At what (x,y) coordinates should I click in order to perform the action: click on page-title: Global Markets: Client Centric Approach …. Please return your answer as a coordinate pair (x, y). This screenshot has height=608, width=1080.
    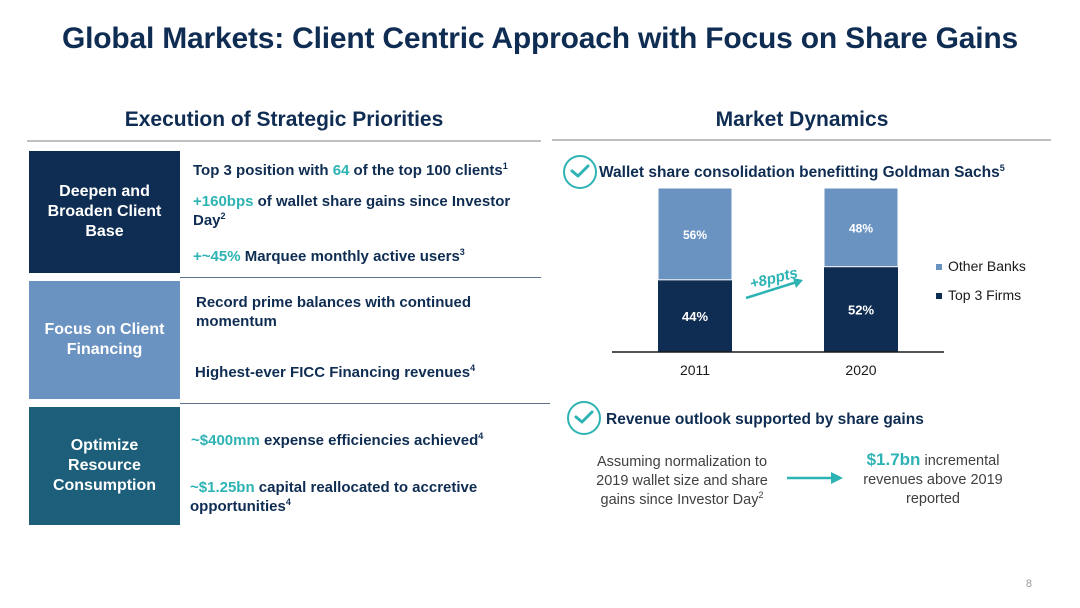
    Looking at the image, I should click on (540, 38).